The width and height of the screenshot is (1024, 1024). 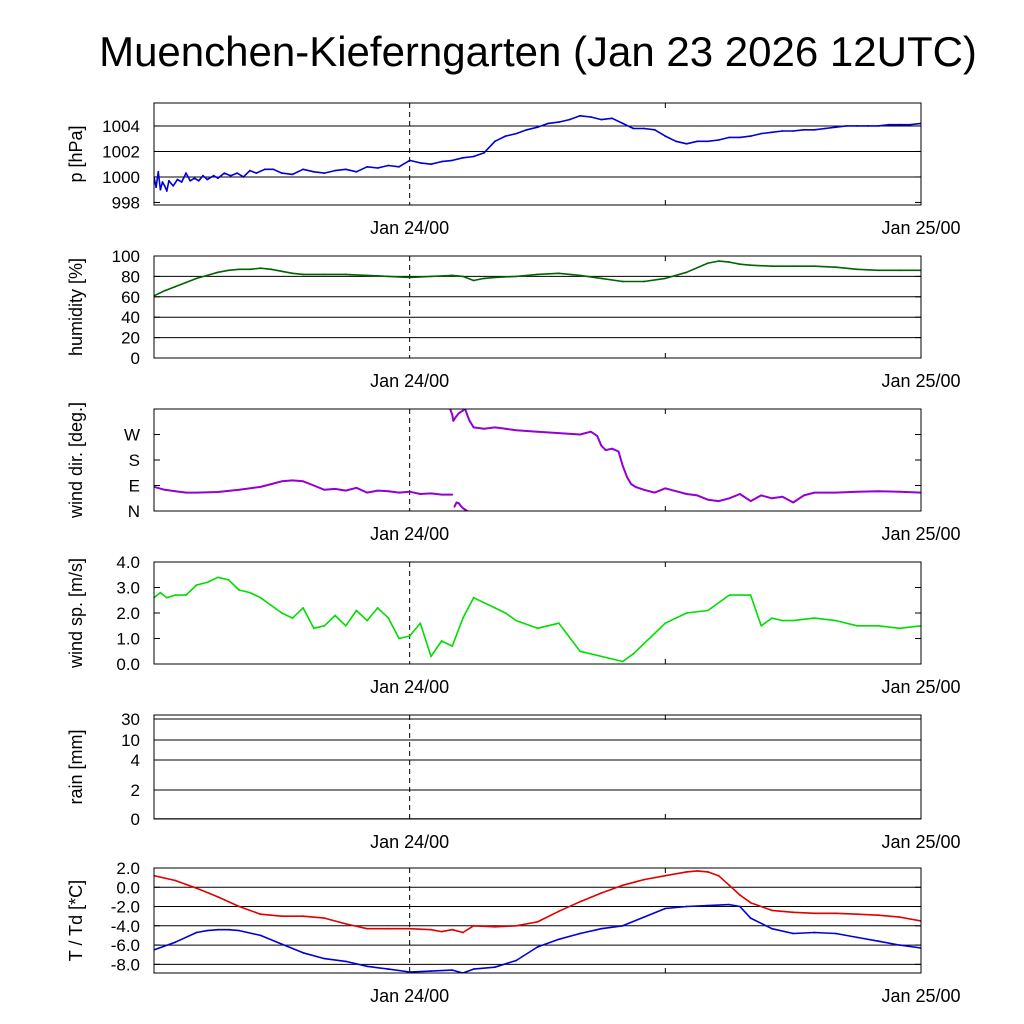 I want to click on pressure-x-tick-label: Jan 24/00, so click(x=409, y=228).